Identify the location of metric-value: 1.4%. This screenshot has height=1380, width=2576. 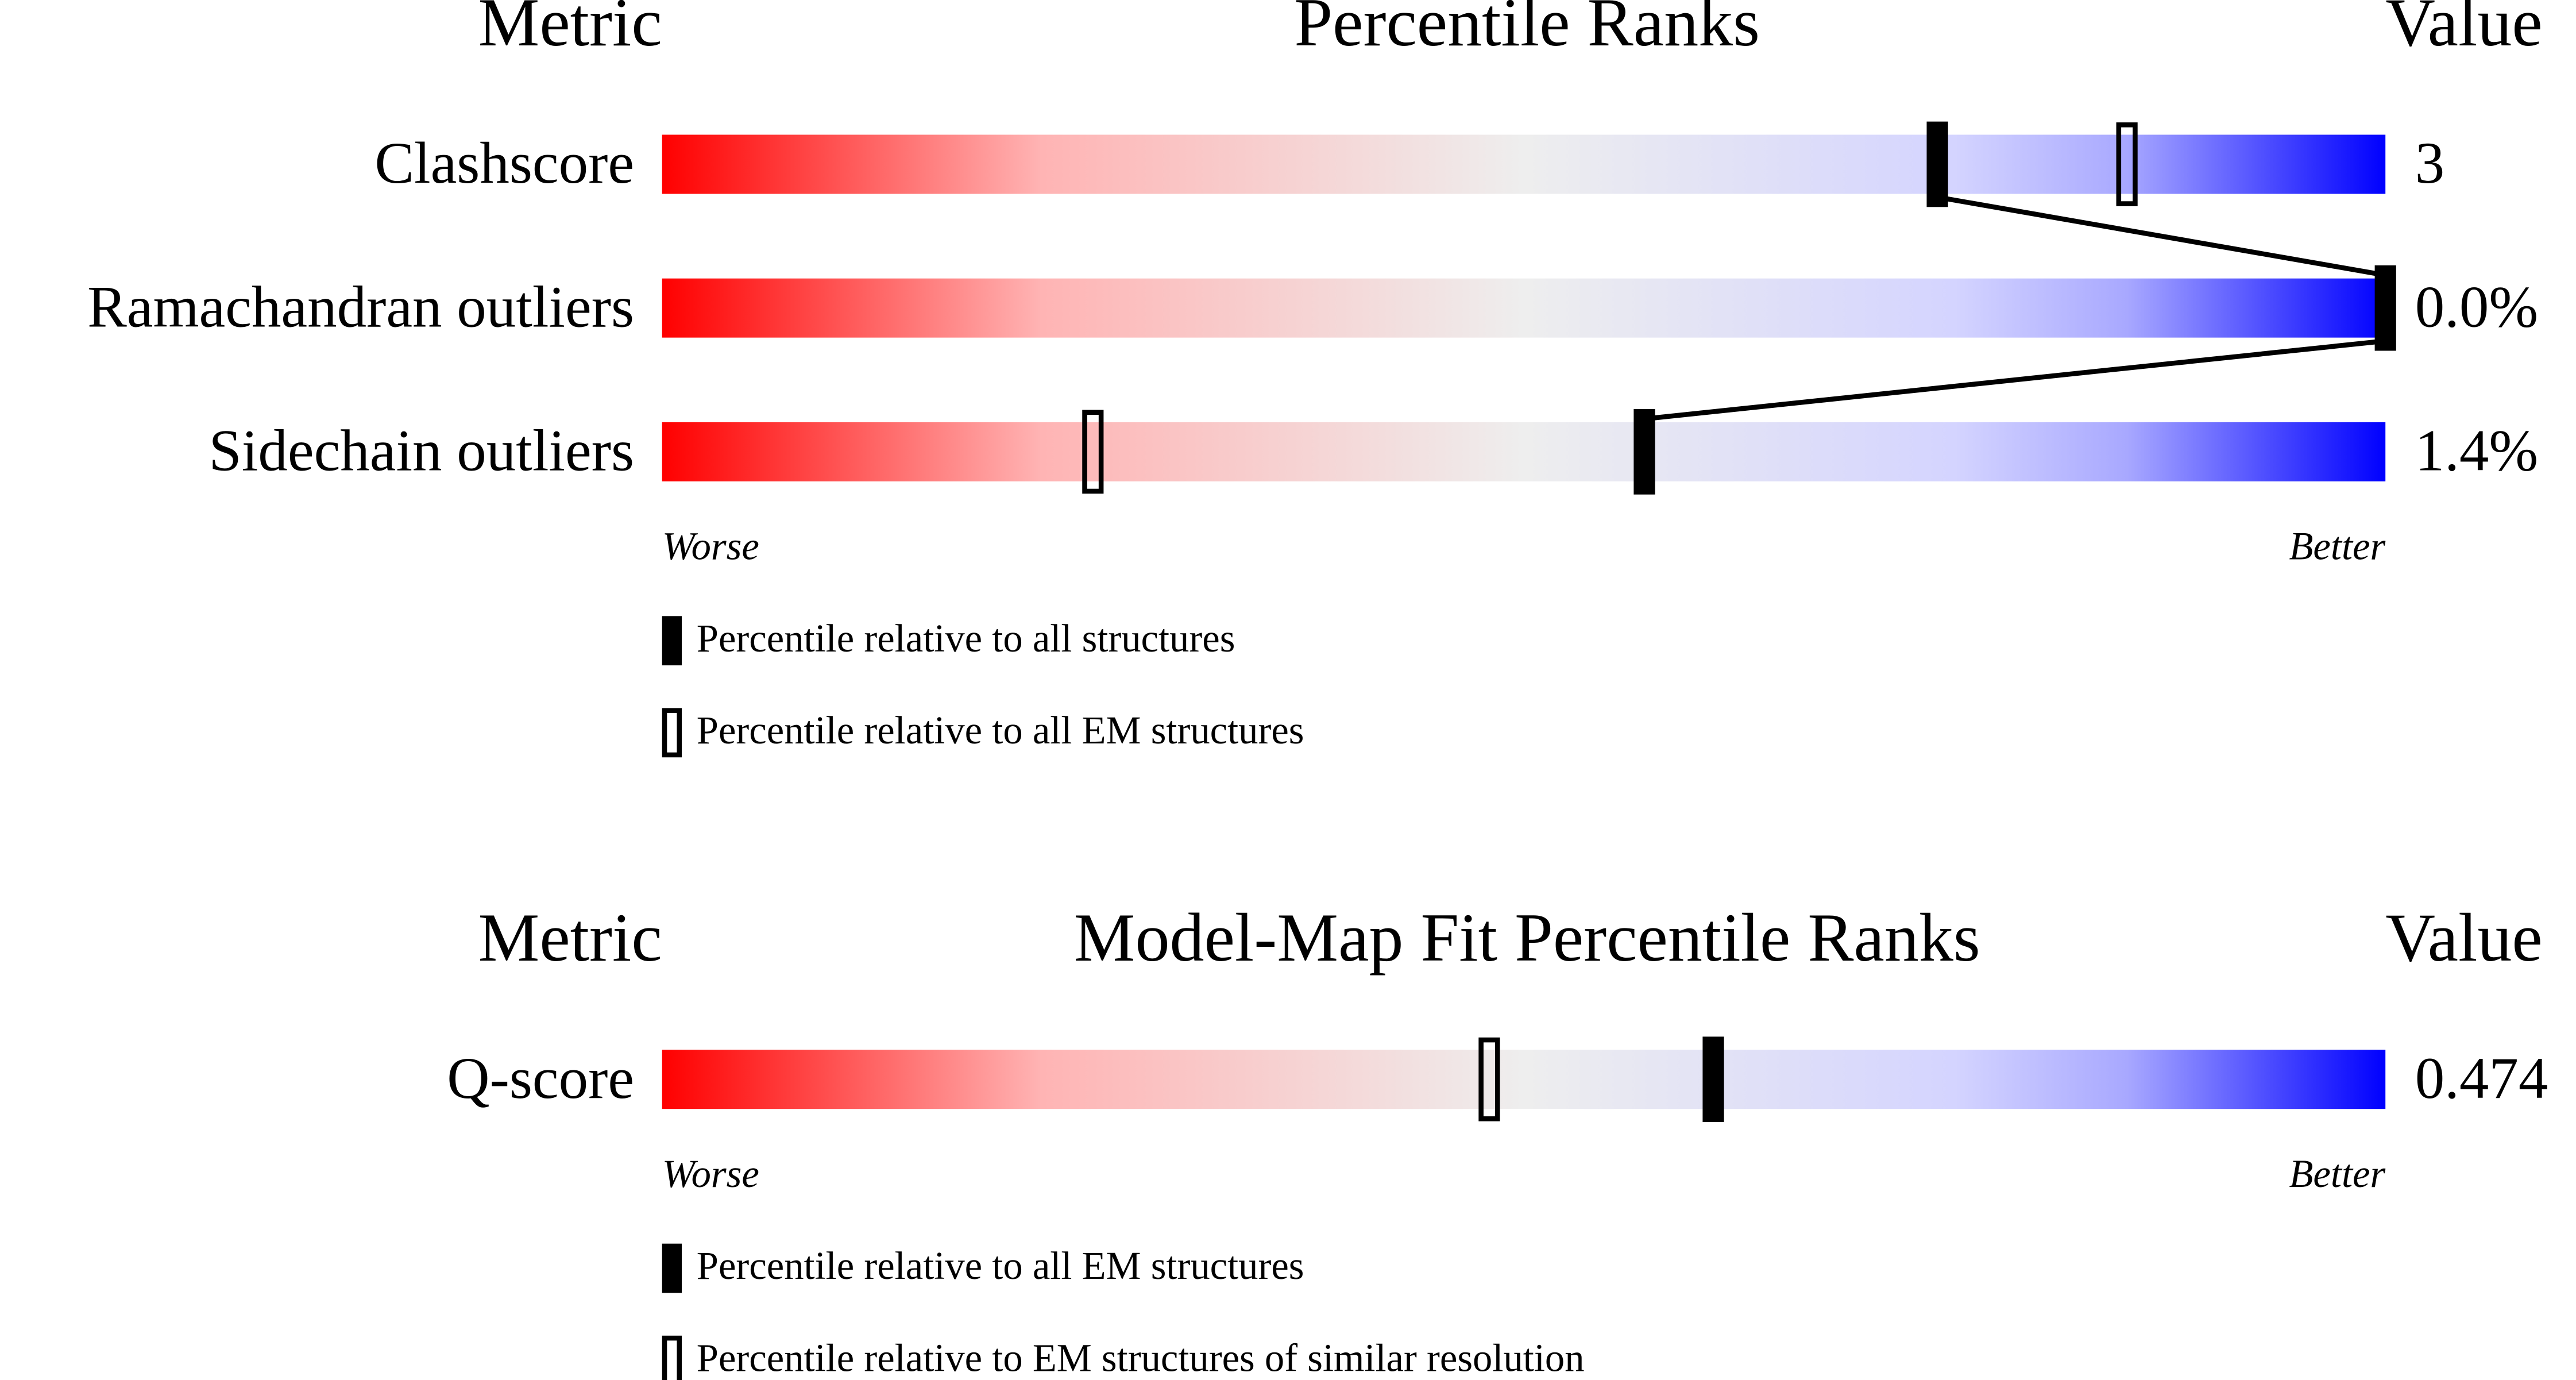
(2476, 451).